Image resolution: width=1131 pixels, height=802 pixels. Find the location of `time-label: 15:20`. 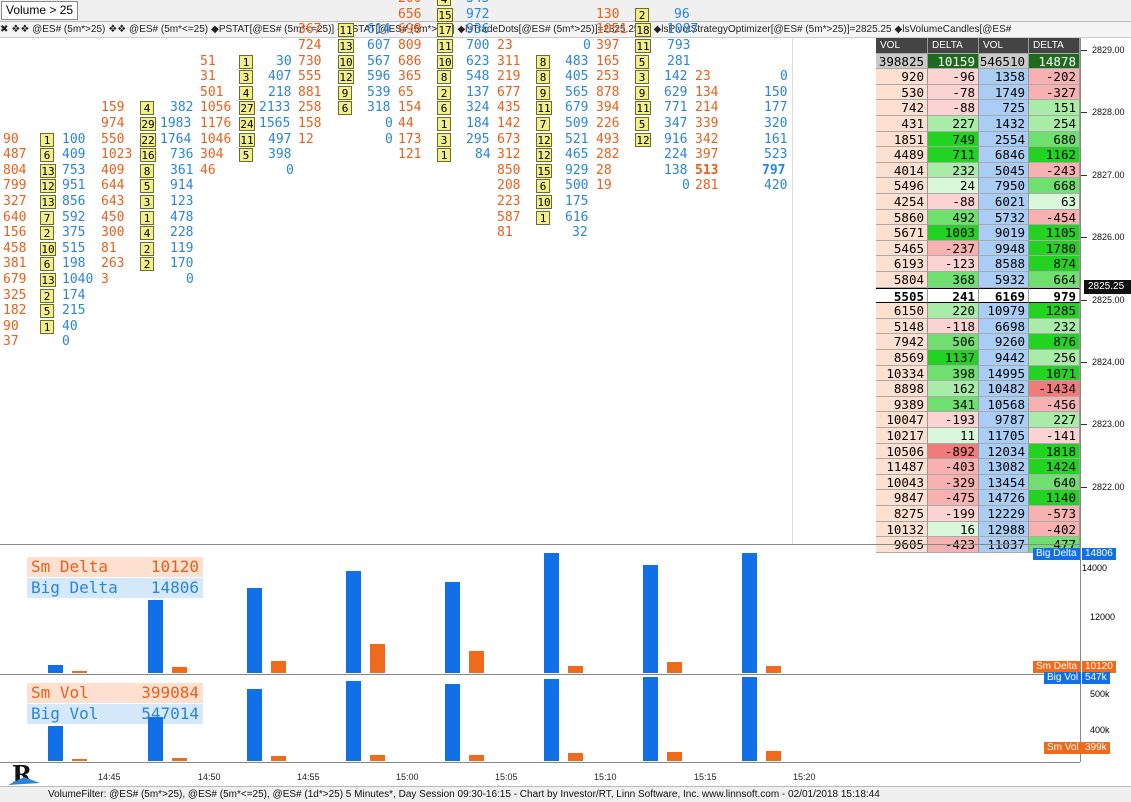

time-label: 15:20 is located at coordinates (804, 777).